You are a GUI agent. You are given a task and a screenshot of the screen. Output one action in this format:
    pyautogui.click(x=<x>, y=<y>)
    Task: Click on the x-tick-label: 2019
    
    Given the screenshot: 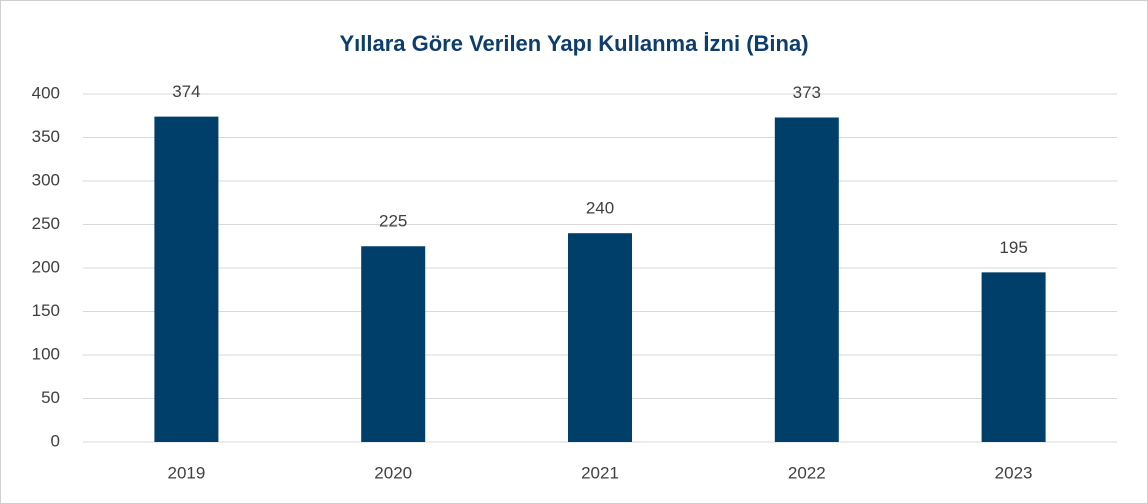 What is the action you would take?
    pyautogui.click(x=186, y=472)
    